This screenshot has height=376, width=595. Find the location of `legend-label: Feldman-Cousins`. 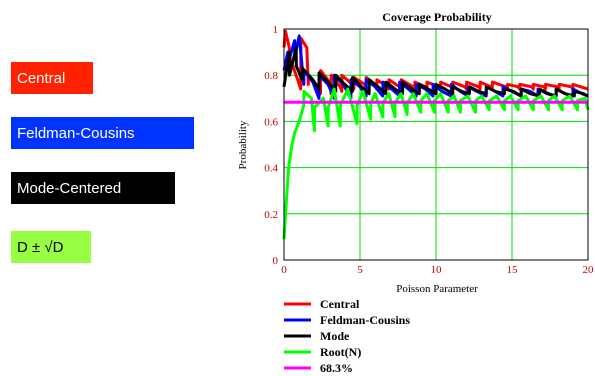

legend-label: Feldman-Cousins is located at coordinates (365, 320).